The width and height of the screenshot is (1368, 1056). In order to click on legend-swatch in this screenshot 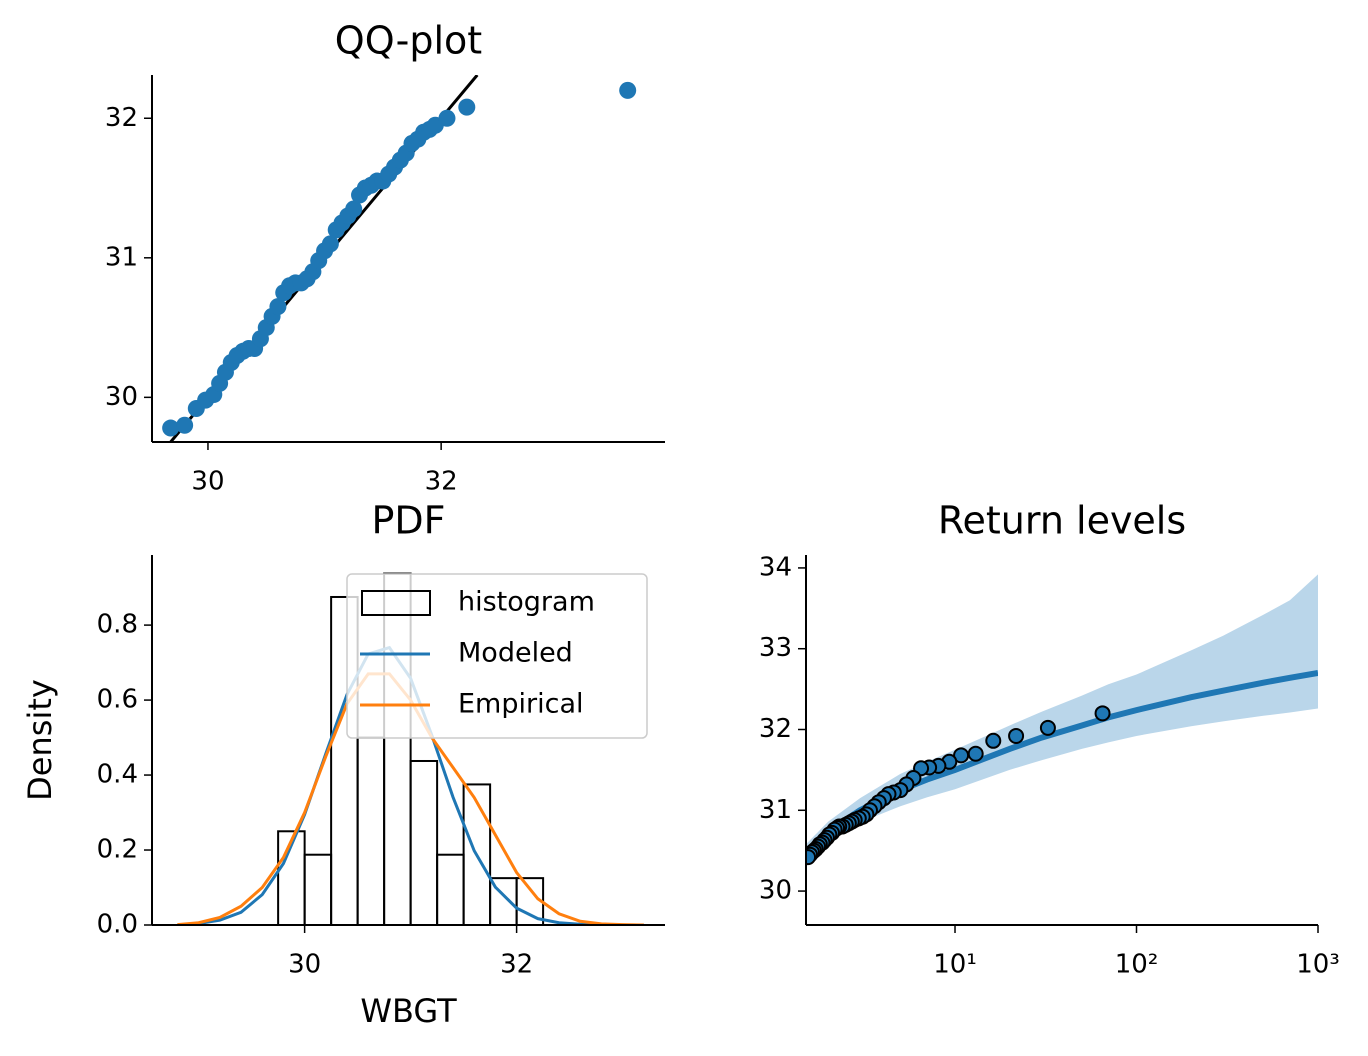, I will do `click(396, 603)`.